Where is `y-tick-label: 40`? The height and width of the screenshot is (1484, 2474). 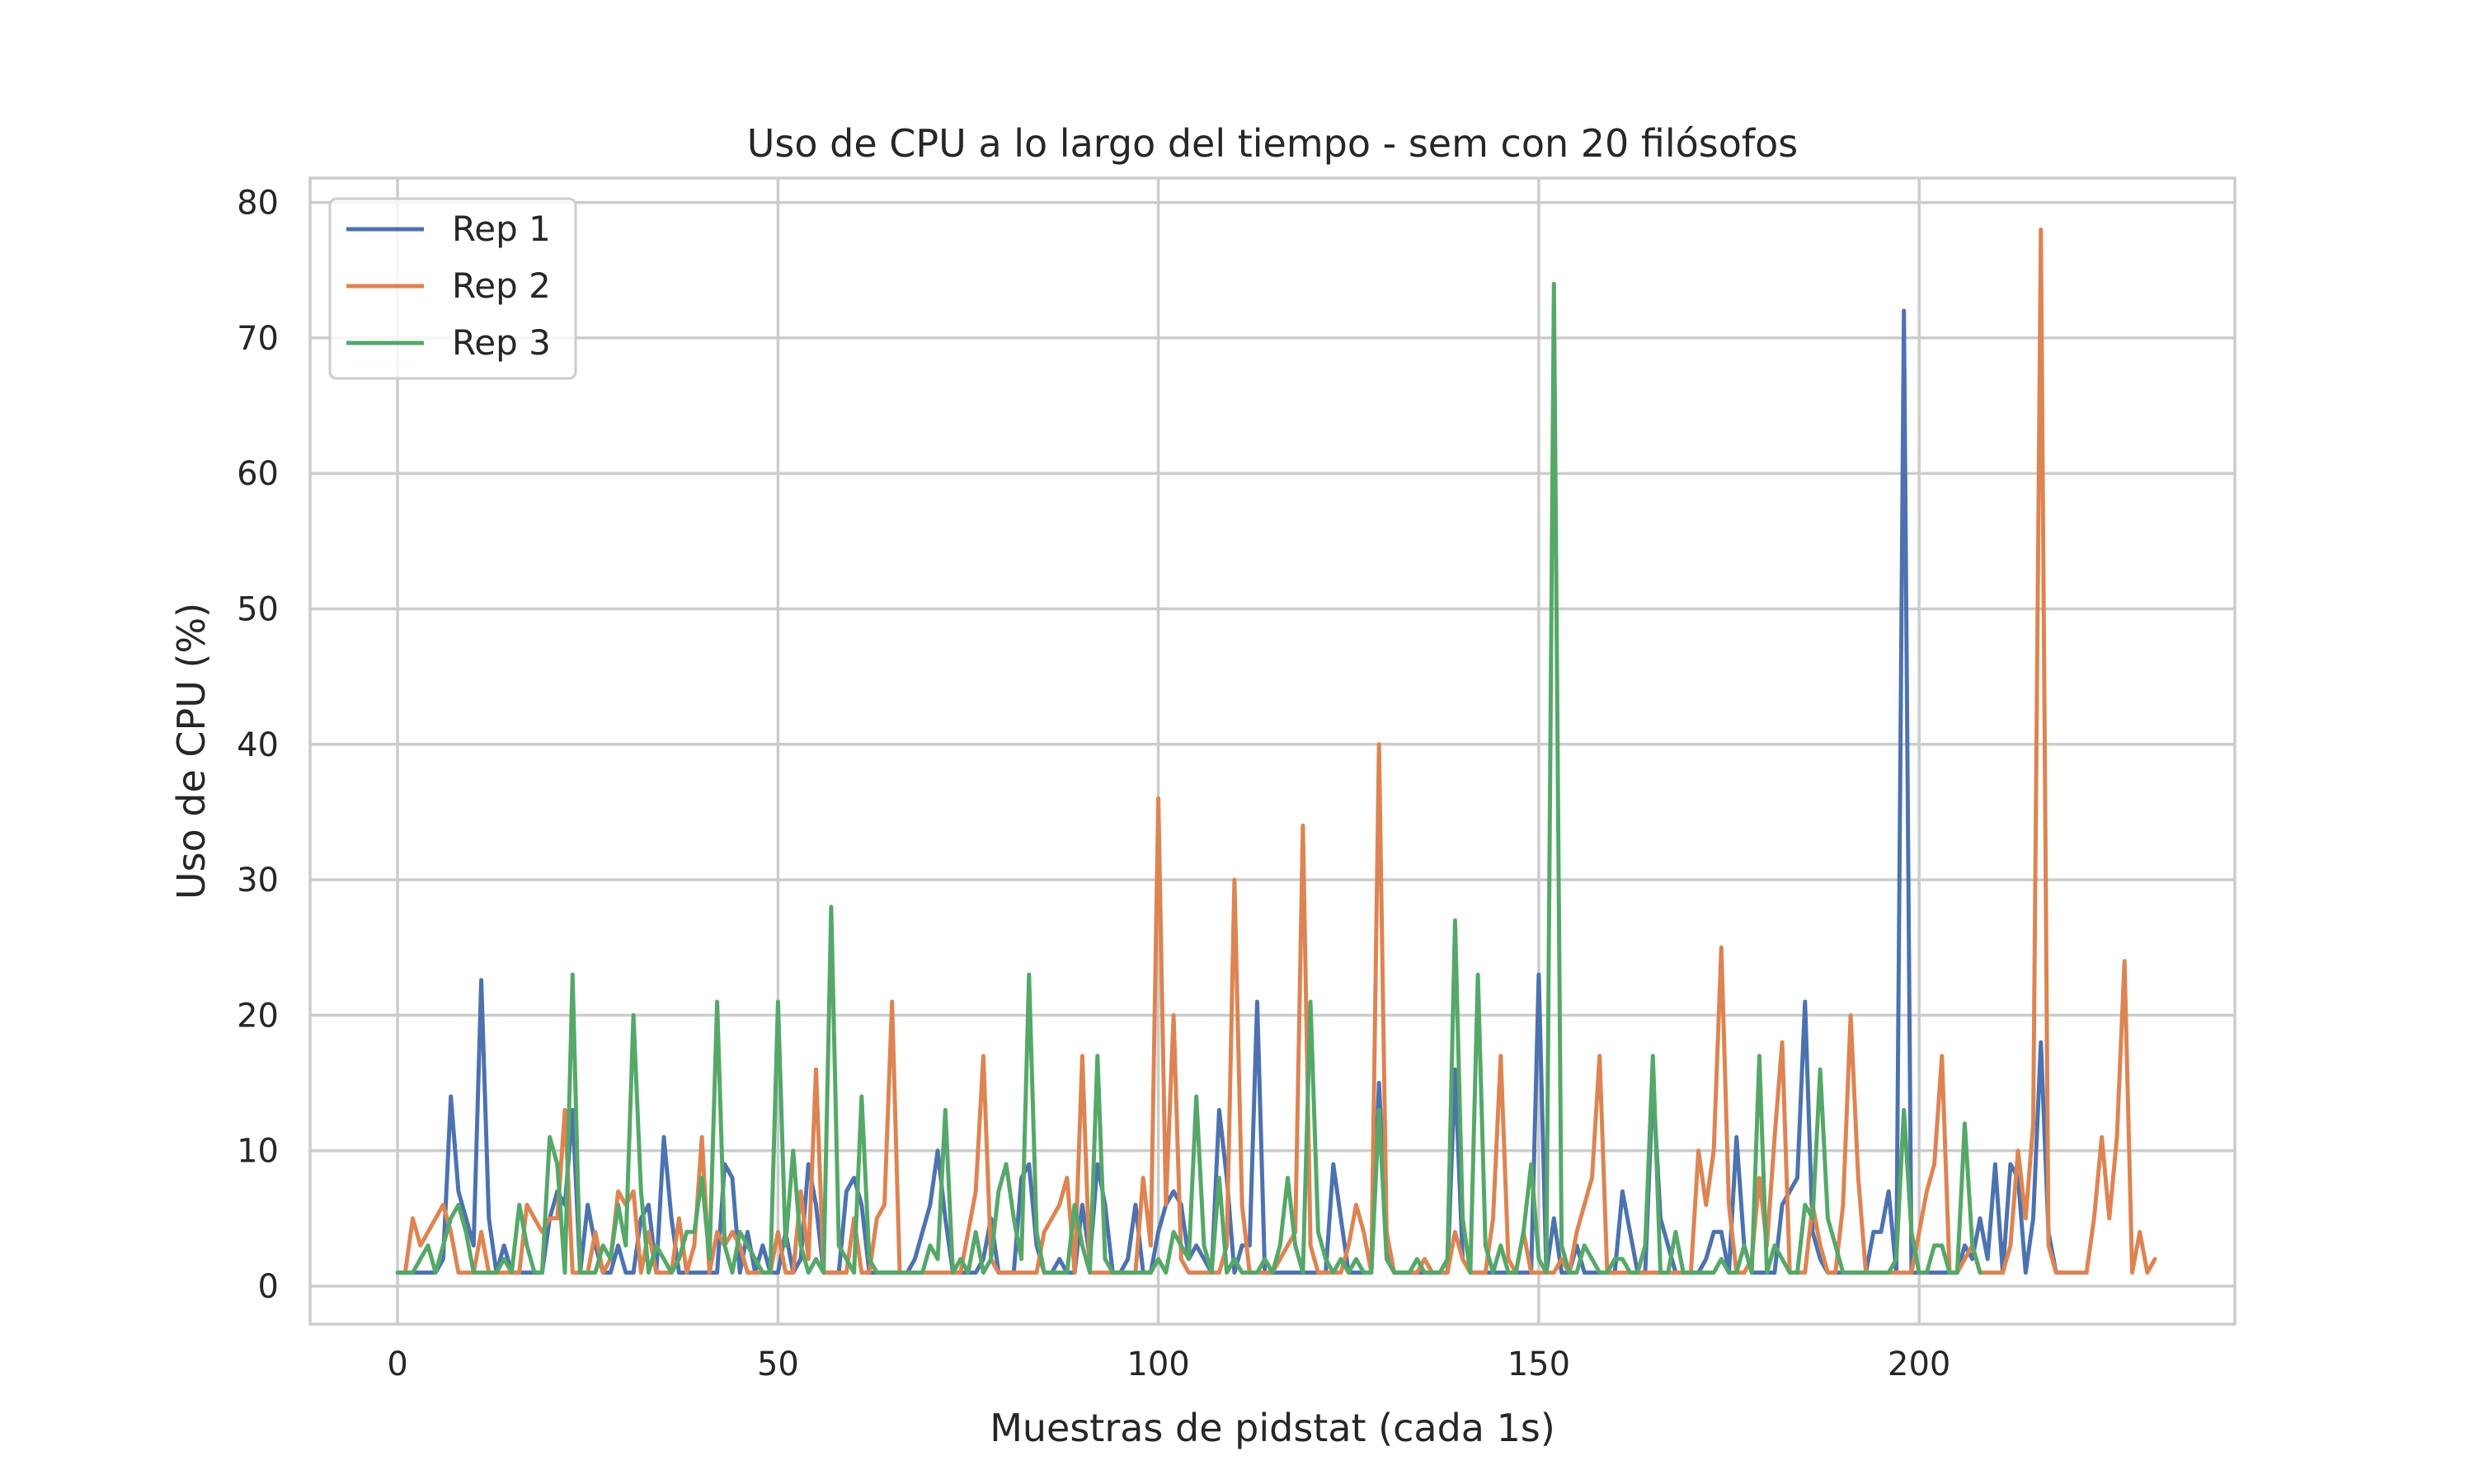 y-tick-label: 40 is located at coordinates (258, 745).